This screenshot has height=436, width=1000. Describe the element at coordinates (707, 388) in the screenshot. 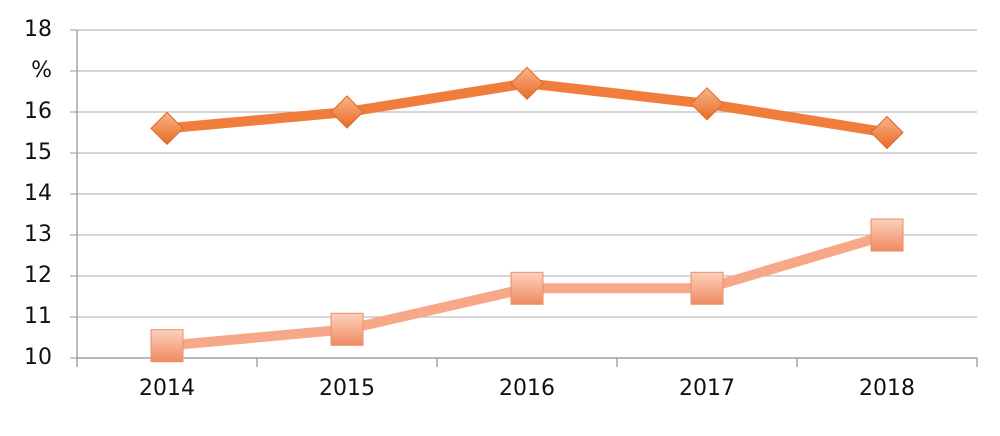

I see `x-tick-label: 2017` at that location.